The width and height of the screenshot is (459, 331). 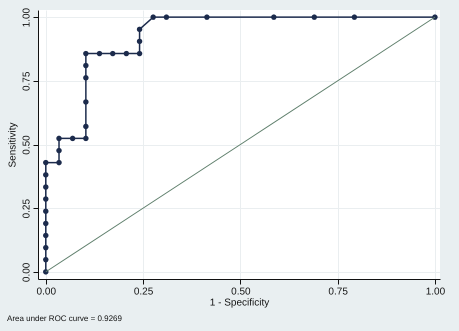 What do you see at coordinates (27, 17) in the screenshot?
I see `y-tick-label: 1.00` at bounding box center [27, 17].